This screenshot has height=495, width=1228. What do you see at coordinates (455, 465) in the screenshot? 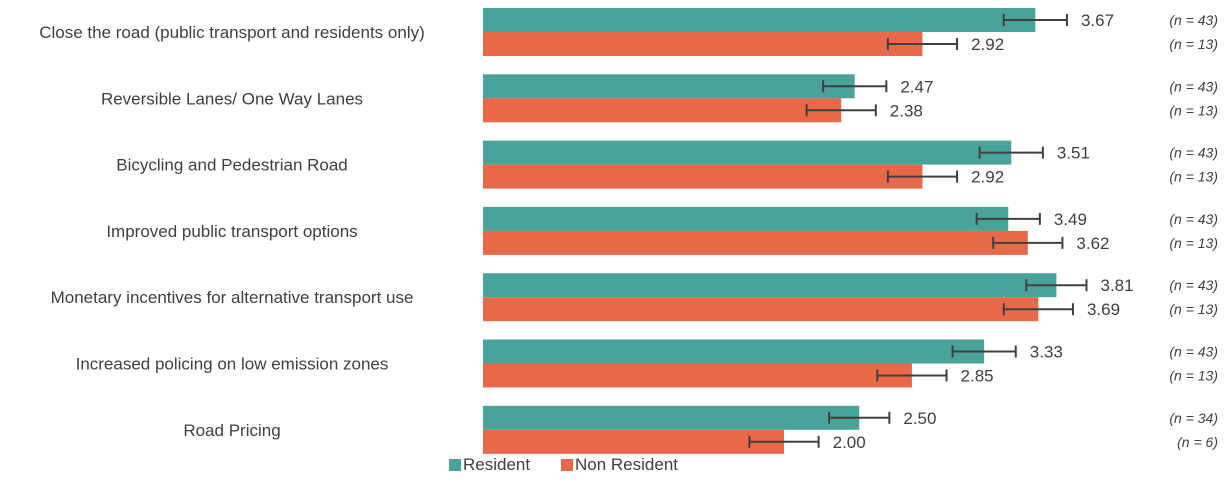
I see `legend-swatch-resident` at bounding box center [455, 465].